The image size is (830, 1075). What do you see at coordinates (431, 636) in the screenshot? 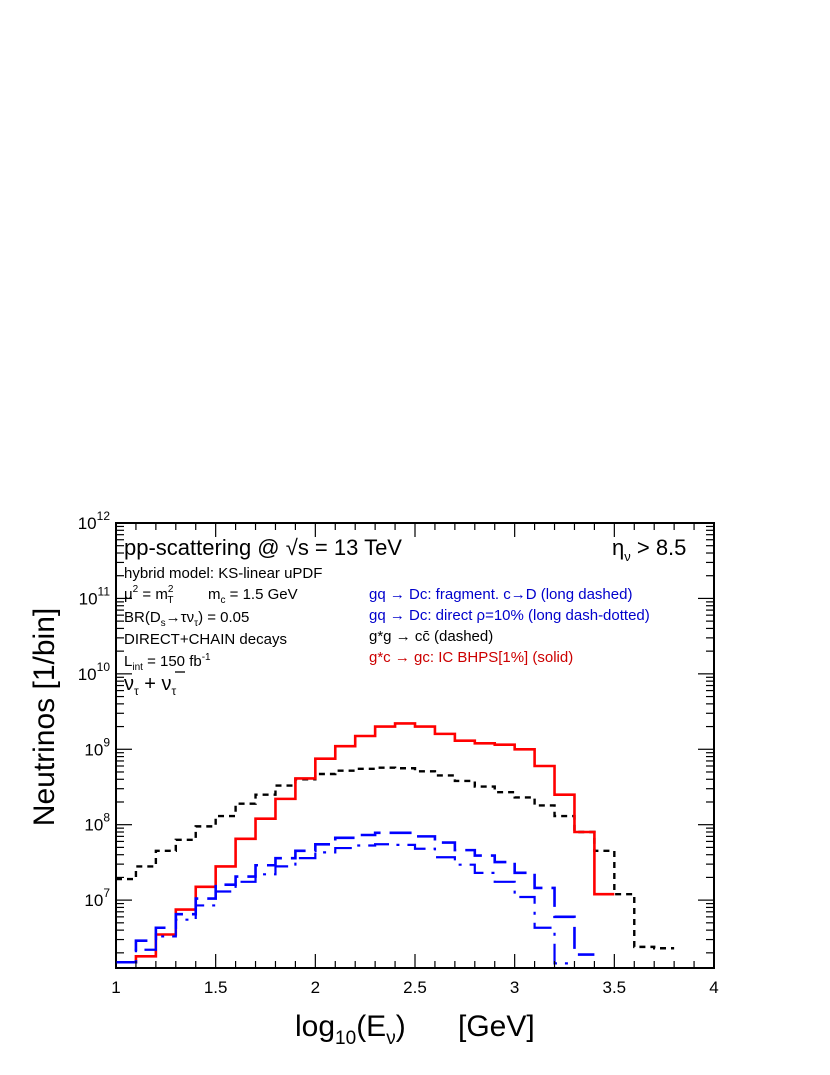
I see `legend-entry-gg: g*g → cc̄ (dashed)` at bounding box center [431, 636].